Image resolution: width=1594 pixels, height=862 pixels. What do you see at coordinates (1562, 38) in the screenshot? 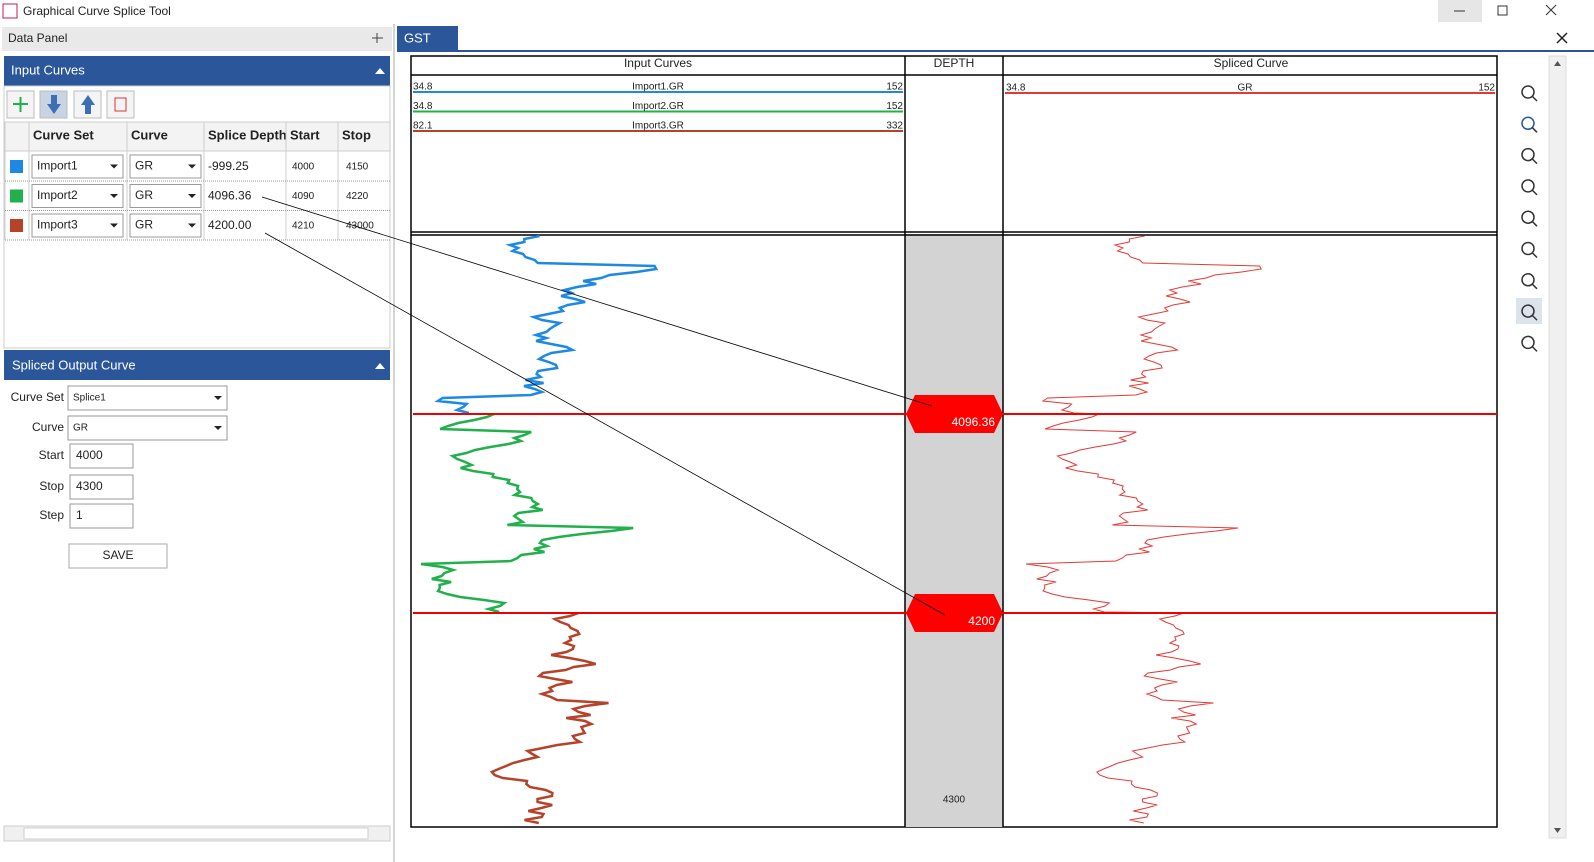
I see `close-tab-button` at bounding box center [1562, 38].